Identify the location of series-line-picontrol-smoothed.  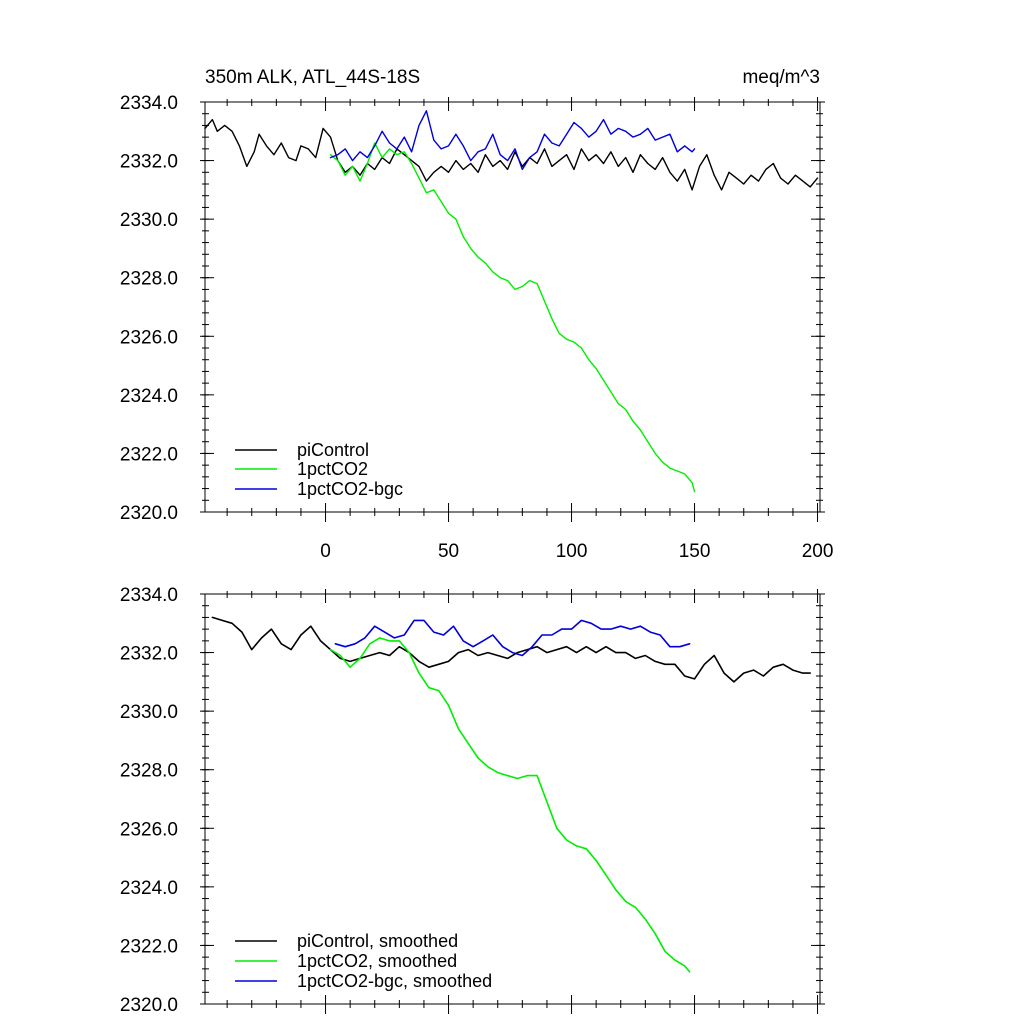
(511, 649).